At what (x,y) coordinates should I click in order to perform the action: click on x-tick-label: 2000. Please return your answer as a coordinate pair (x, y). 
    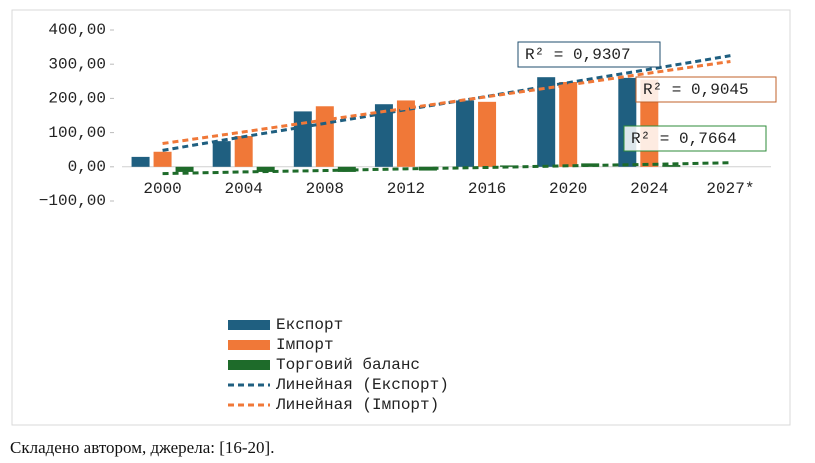
    Looking at the image, I should click on (162, 189).